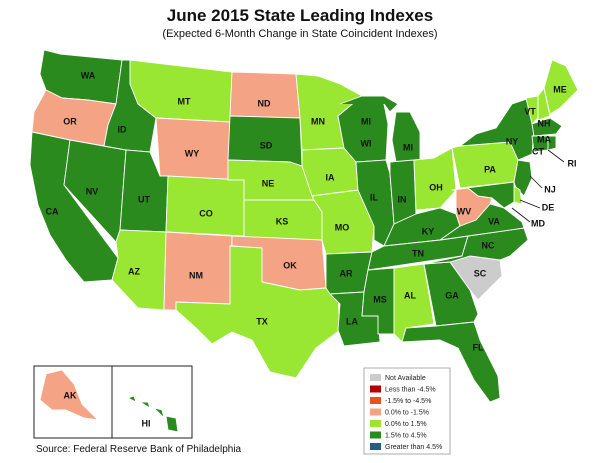 The width and height of the screenshot is (600, 463). What do you see at coordinates (52, 211) in the screenshot?
I see `label-ca: CA` at bounding box center [52, 211].